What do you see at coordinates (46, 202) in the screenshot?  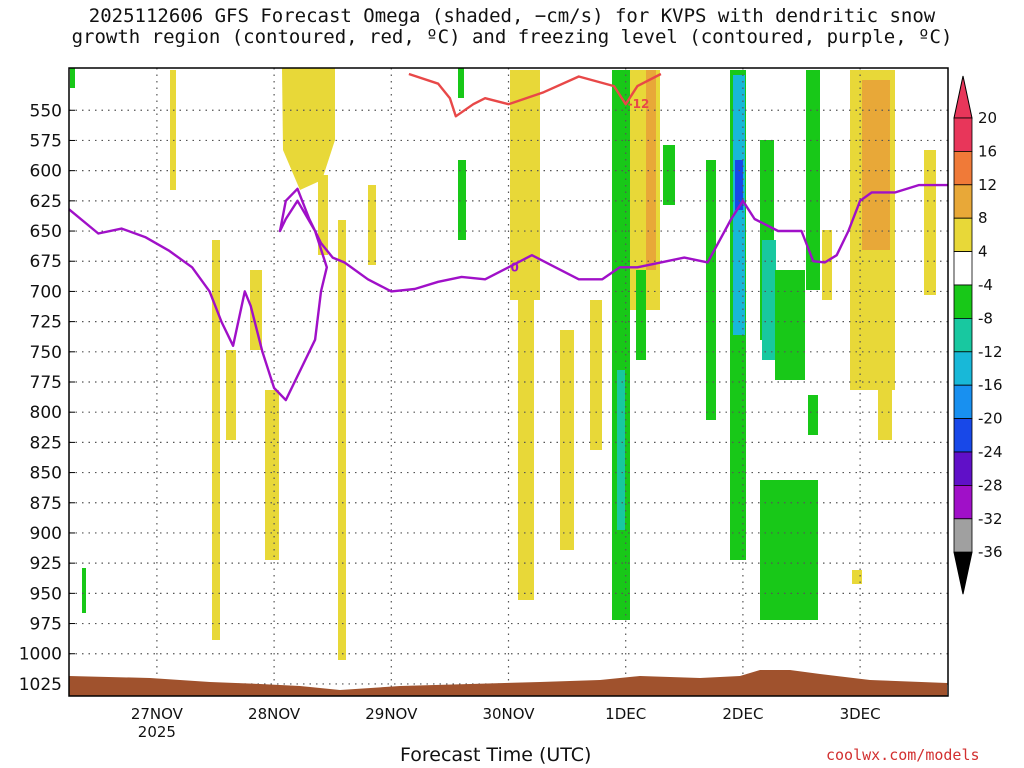 I see `y-tick-label: 625` at bounding box center [46, 202].